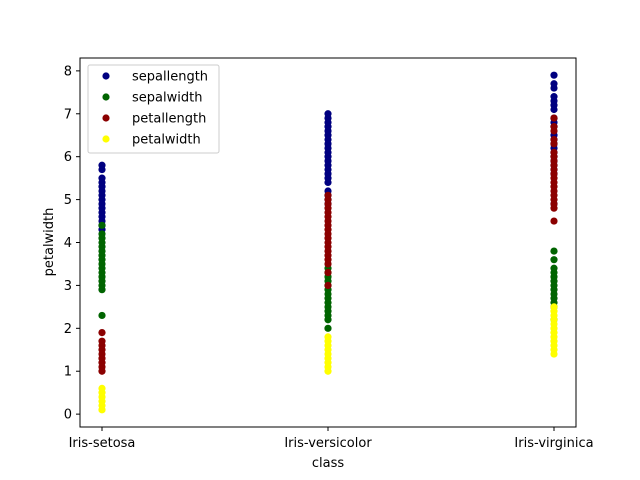 This screenshot has height=480, width=640. Describe the element at coordinates (68, 71) in the screenshot. I see `y-tick-label: 8` at that location.